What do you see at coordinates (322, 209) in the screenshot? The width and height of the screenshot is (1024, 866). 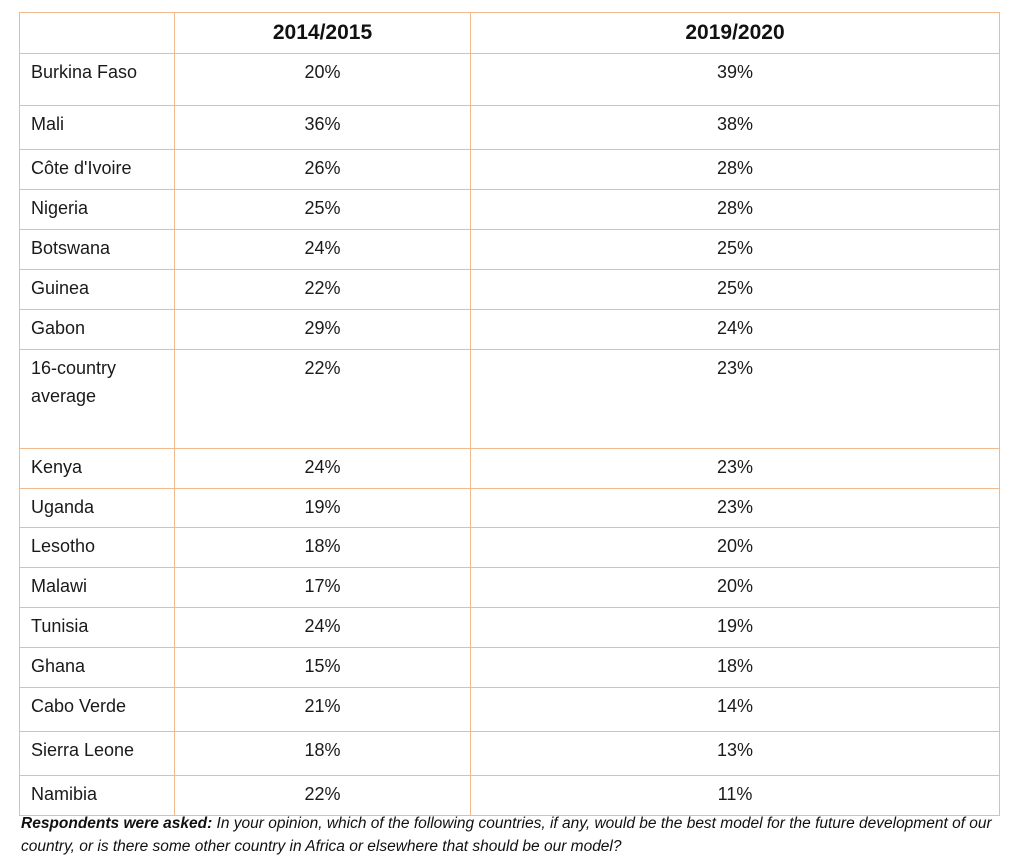 I see `value-2014-2015-cell: 25%` at bounding box center [322, 209].